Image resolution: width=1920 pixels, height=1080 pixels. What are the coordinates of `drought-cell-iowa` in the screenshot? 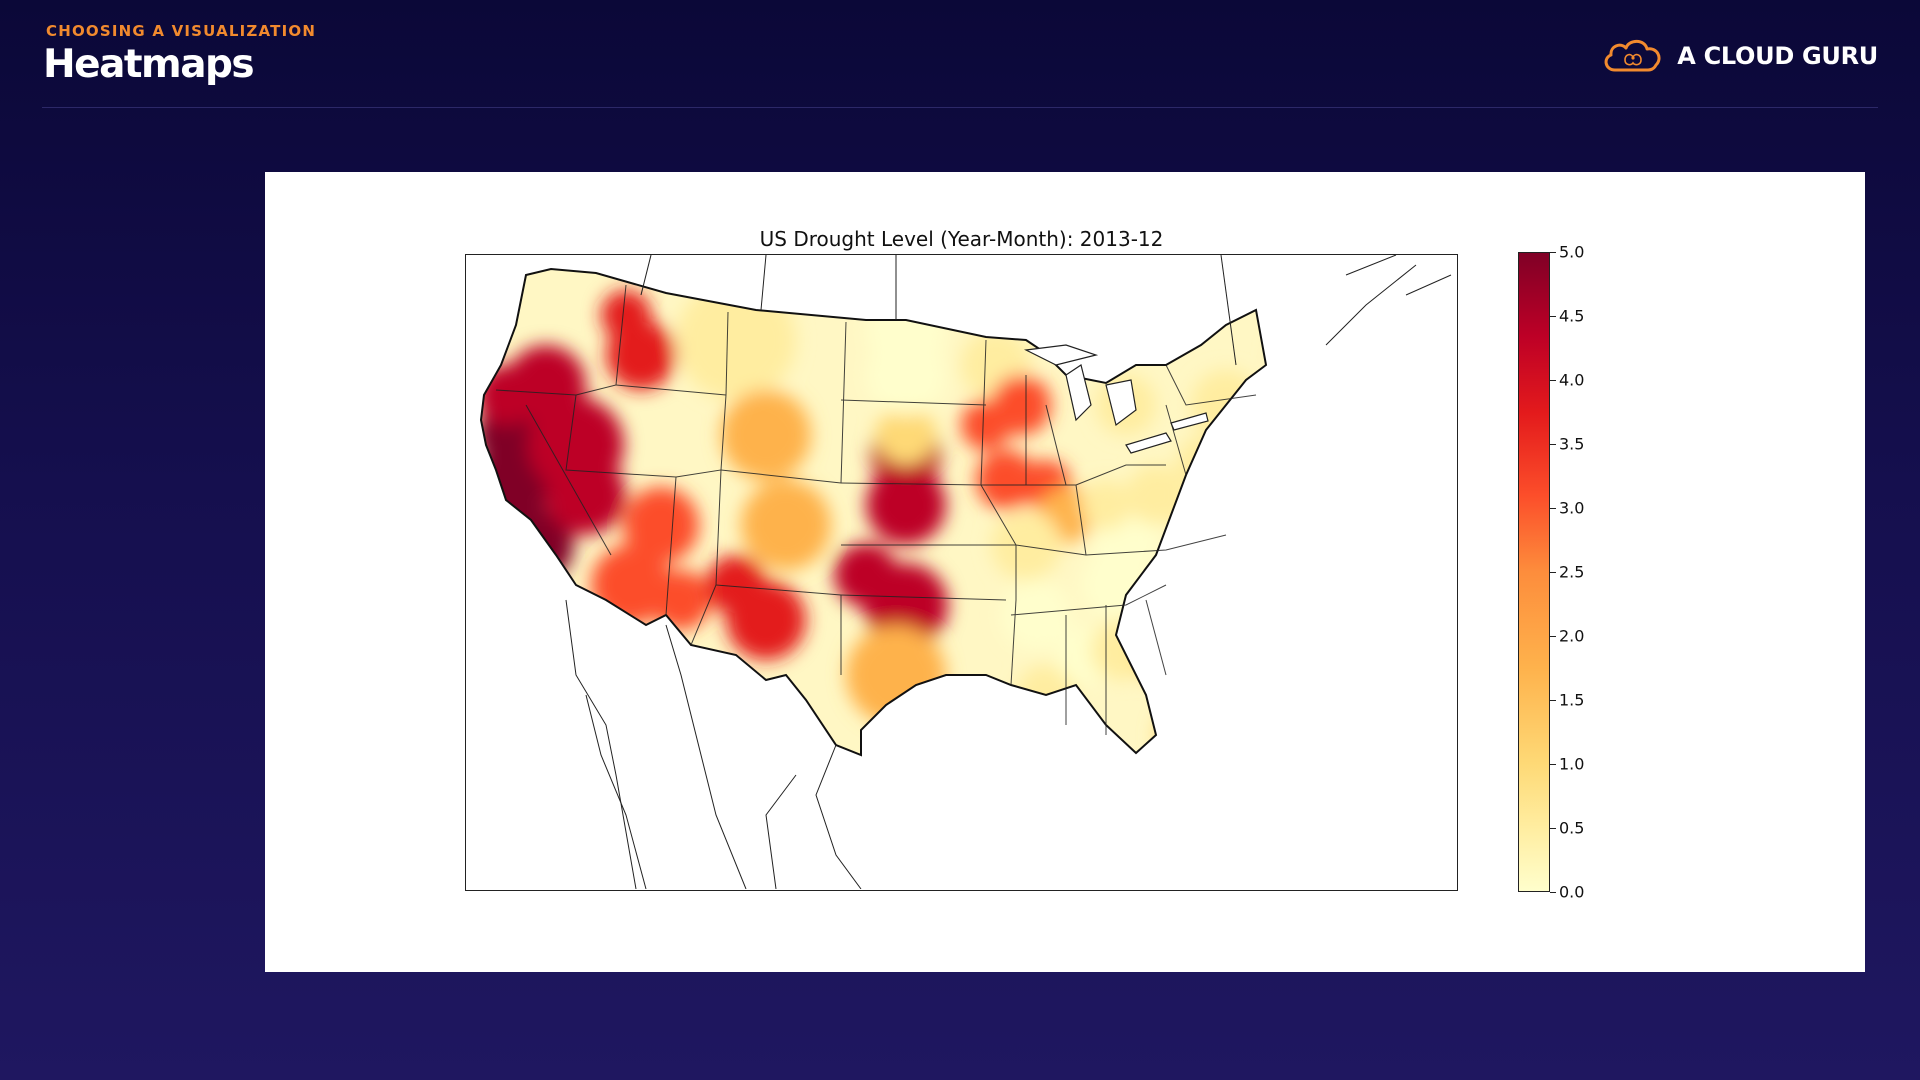 It's located at (1006, 480).